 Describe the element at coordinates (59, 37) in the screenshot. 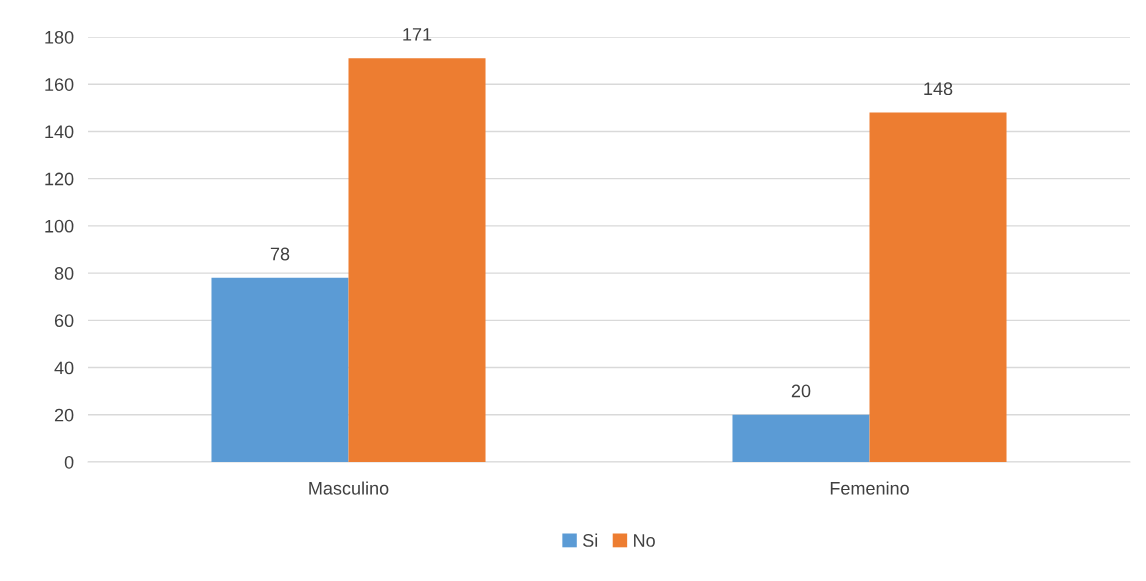

I see `y-tick-label: 180` at that location.